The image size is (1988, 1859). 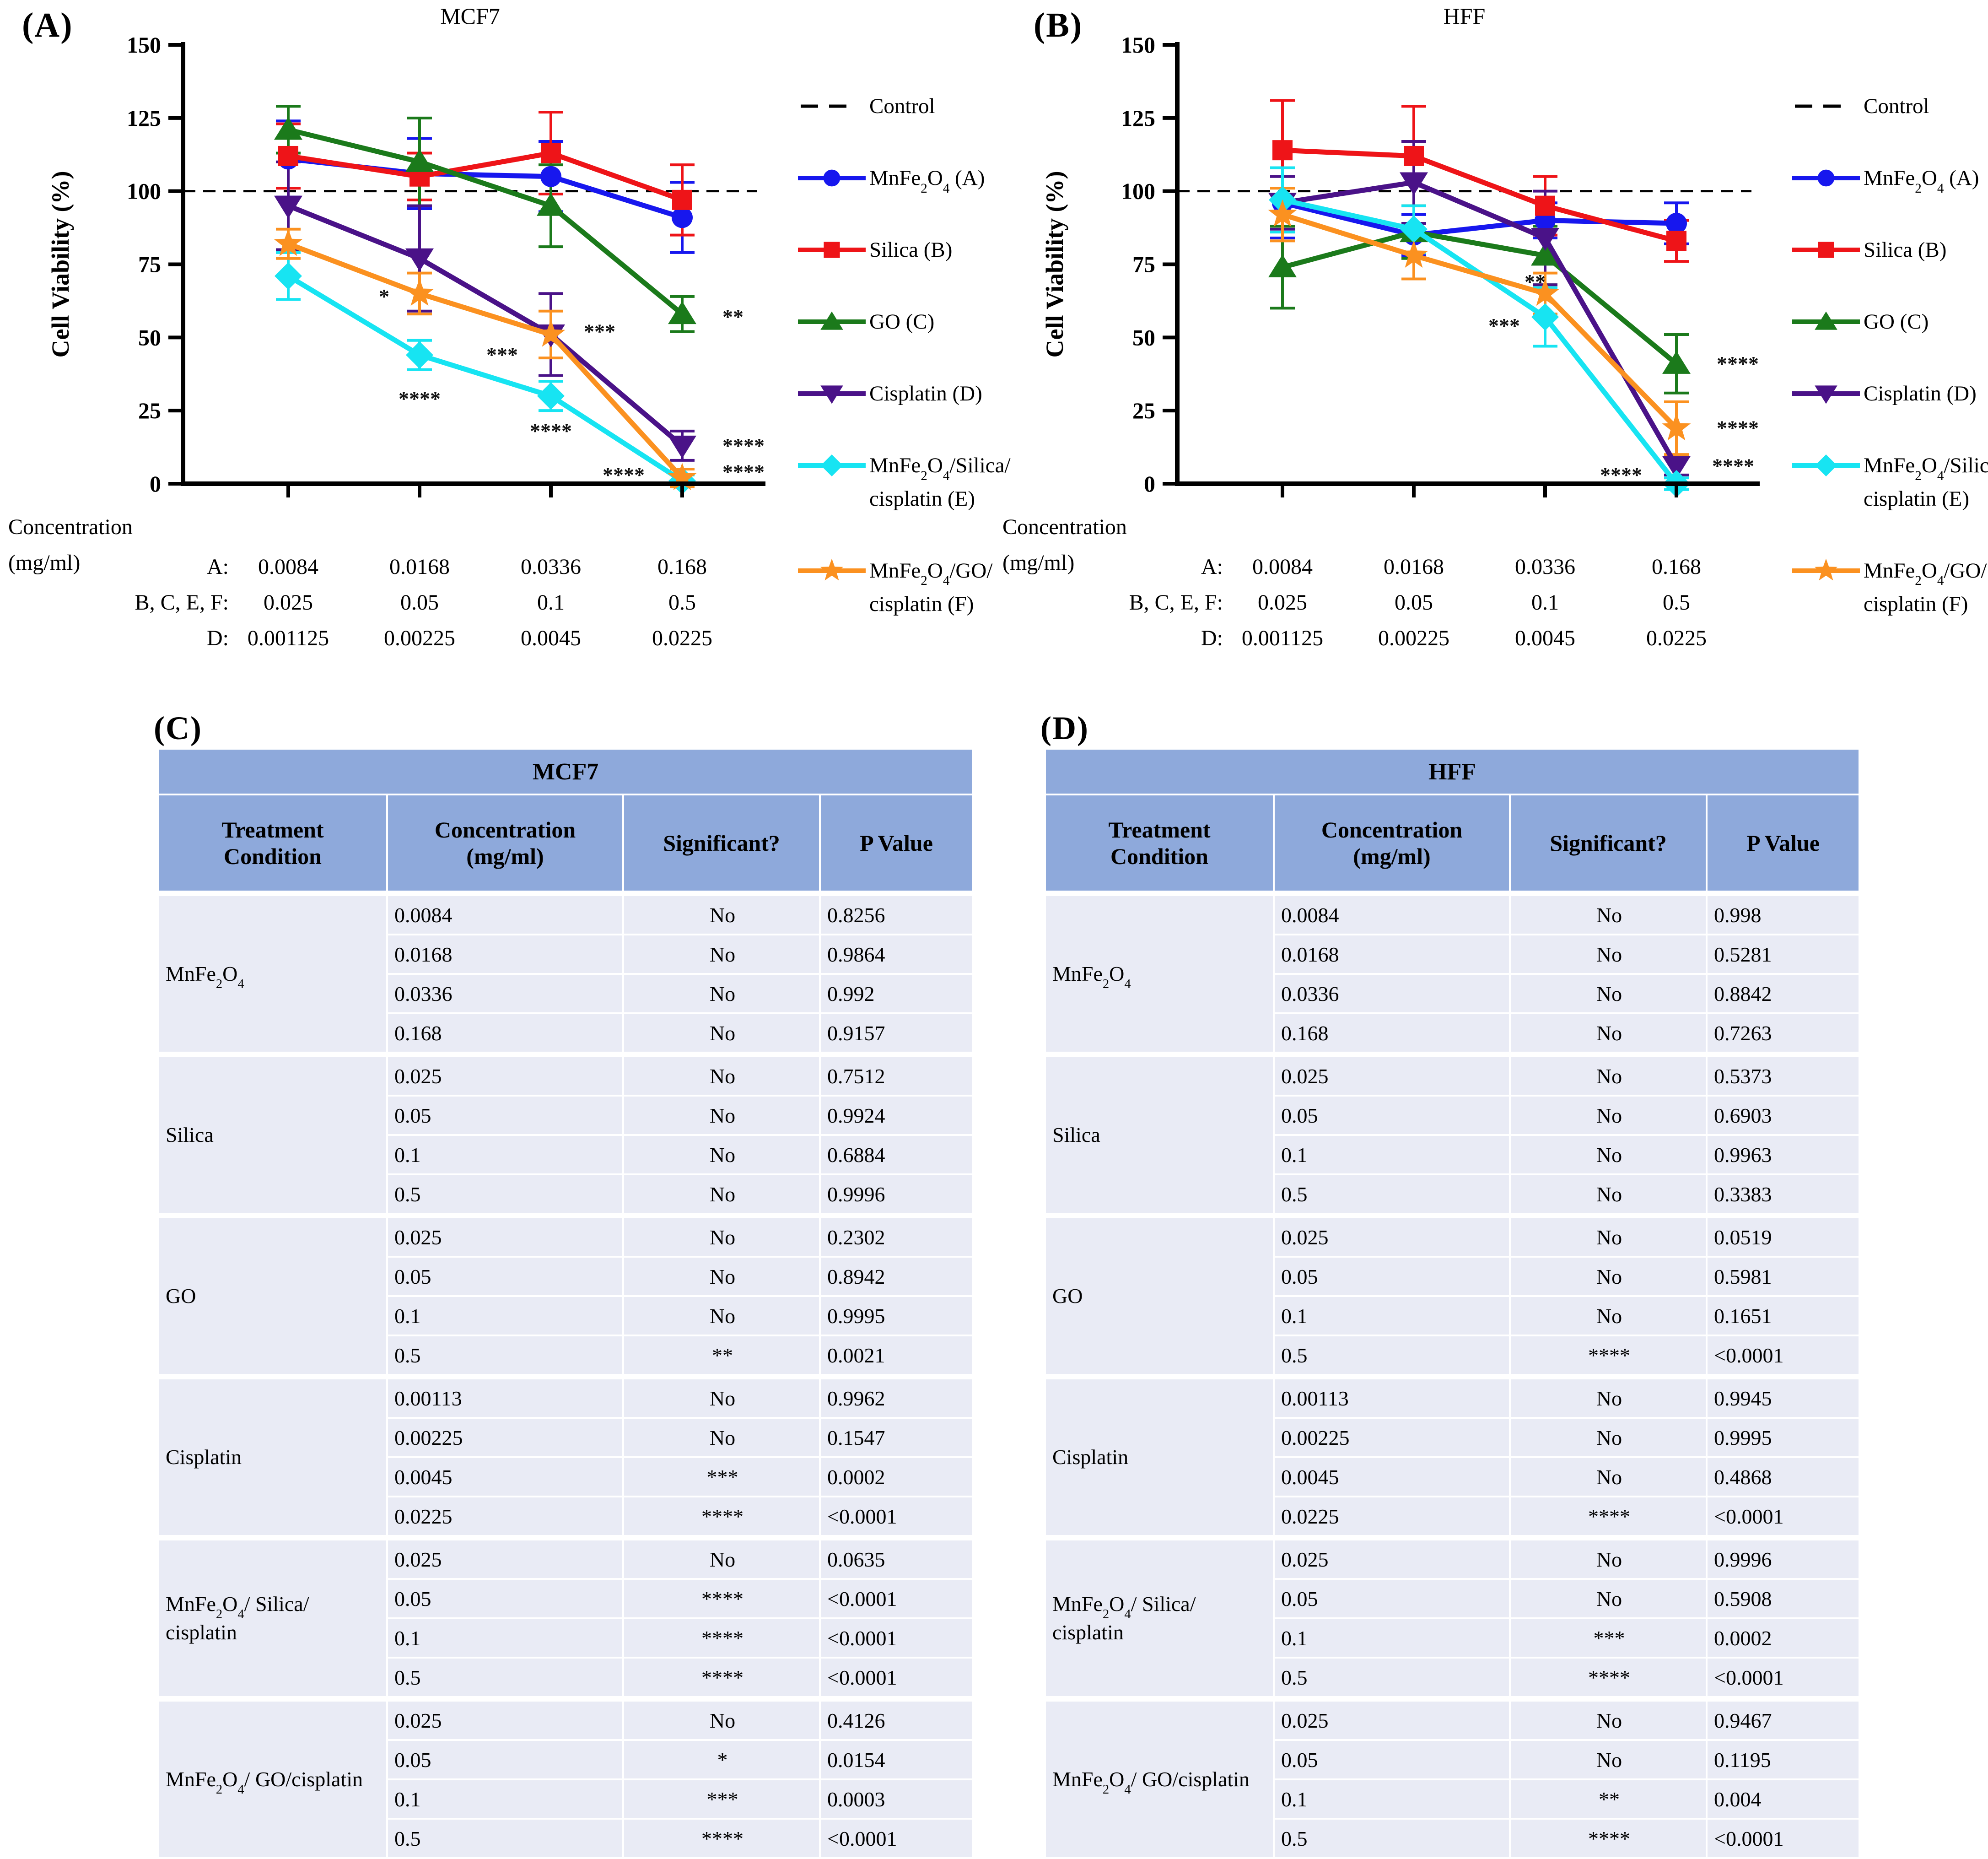 What do you see at coordinates (144, 191) in the screenshot?
I see `y-tick-label: 100` at bounding box center [144, 191].